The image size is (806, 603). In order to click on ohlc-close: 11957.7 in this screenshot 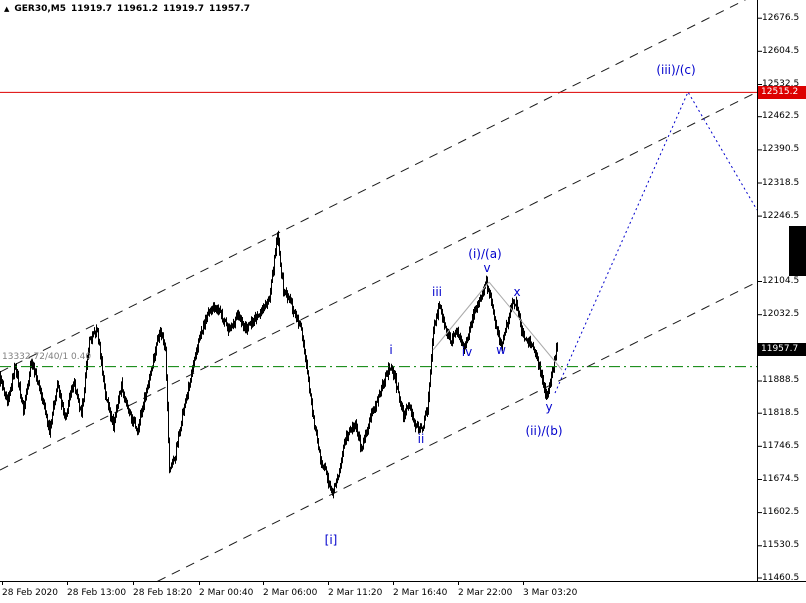, I will do `click(230, 9)`.